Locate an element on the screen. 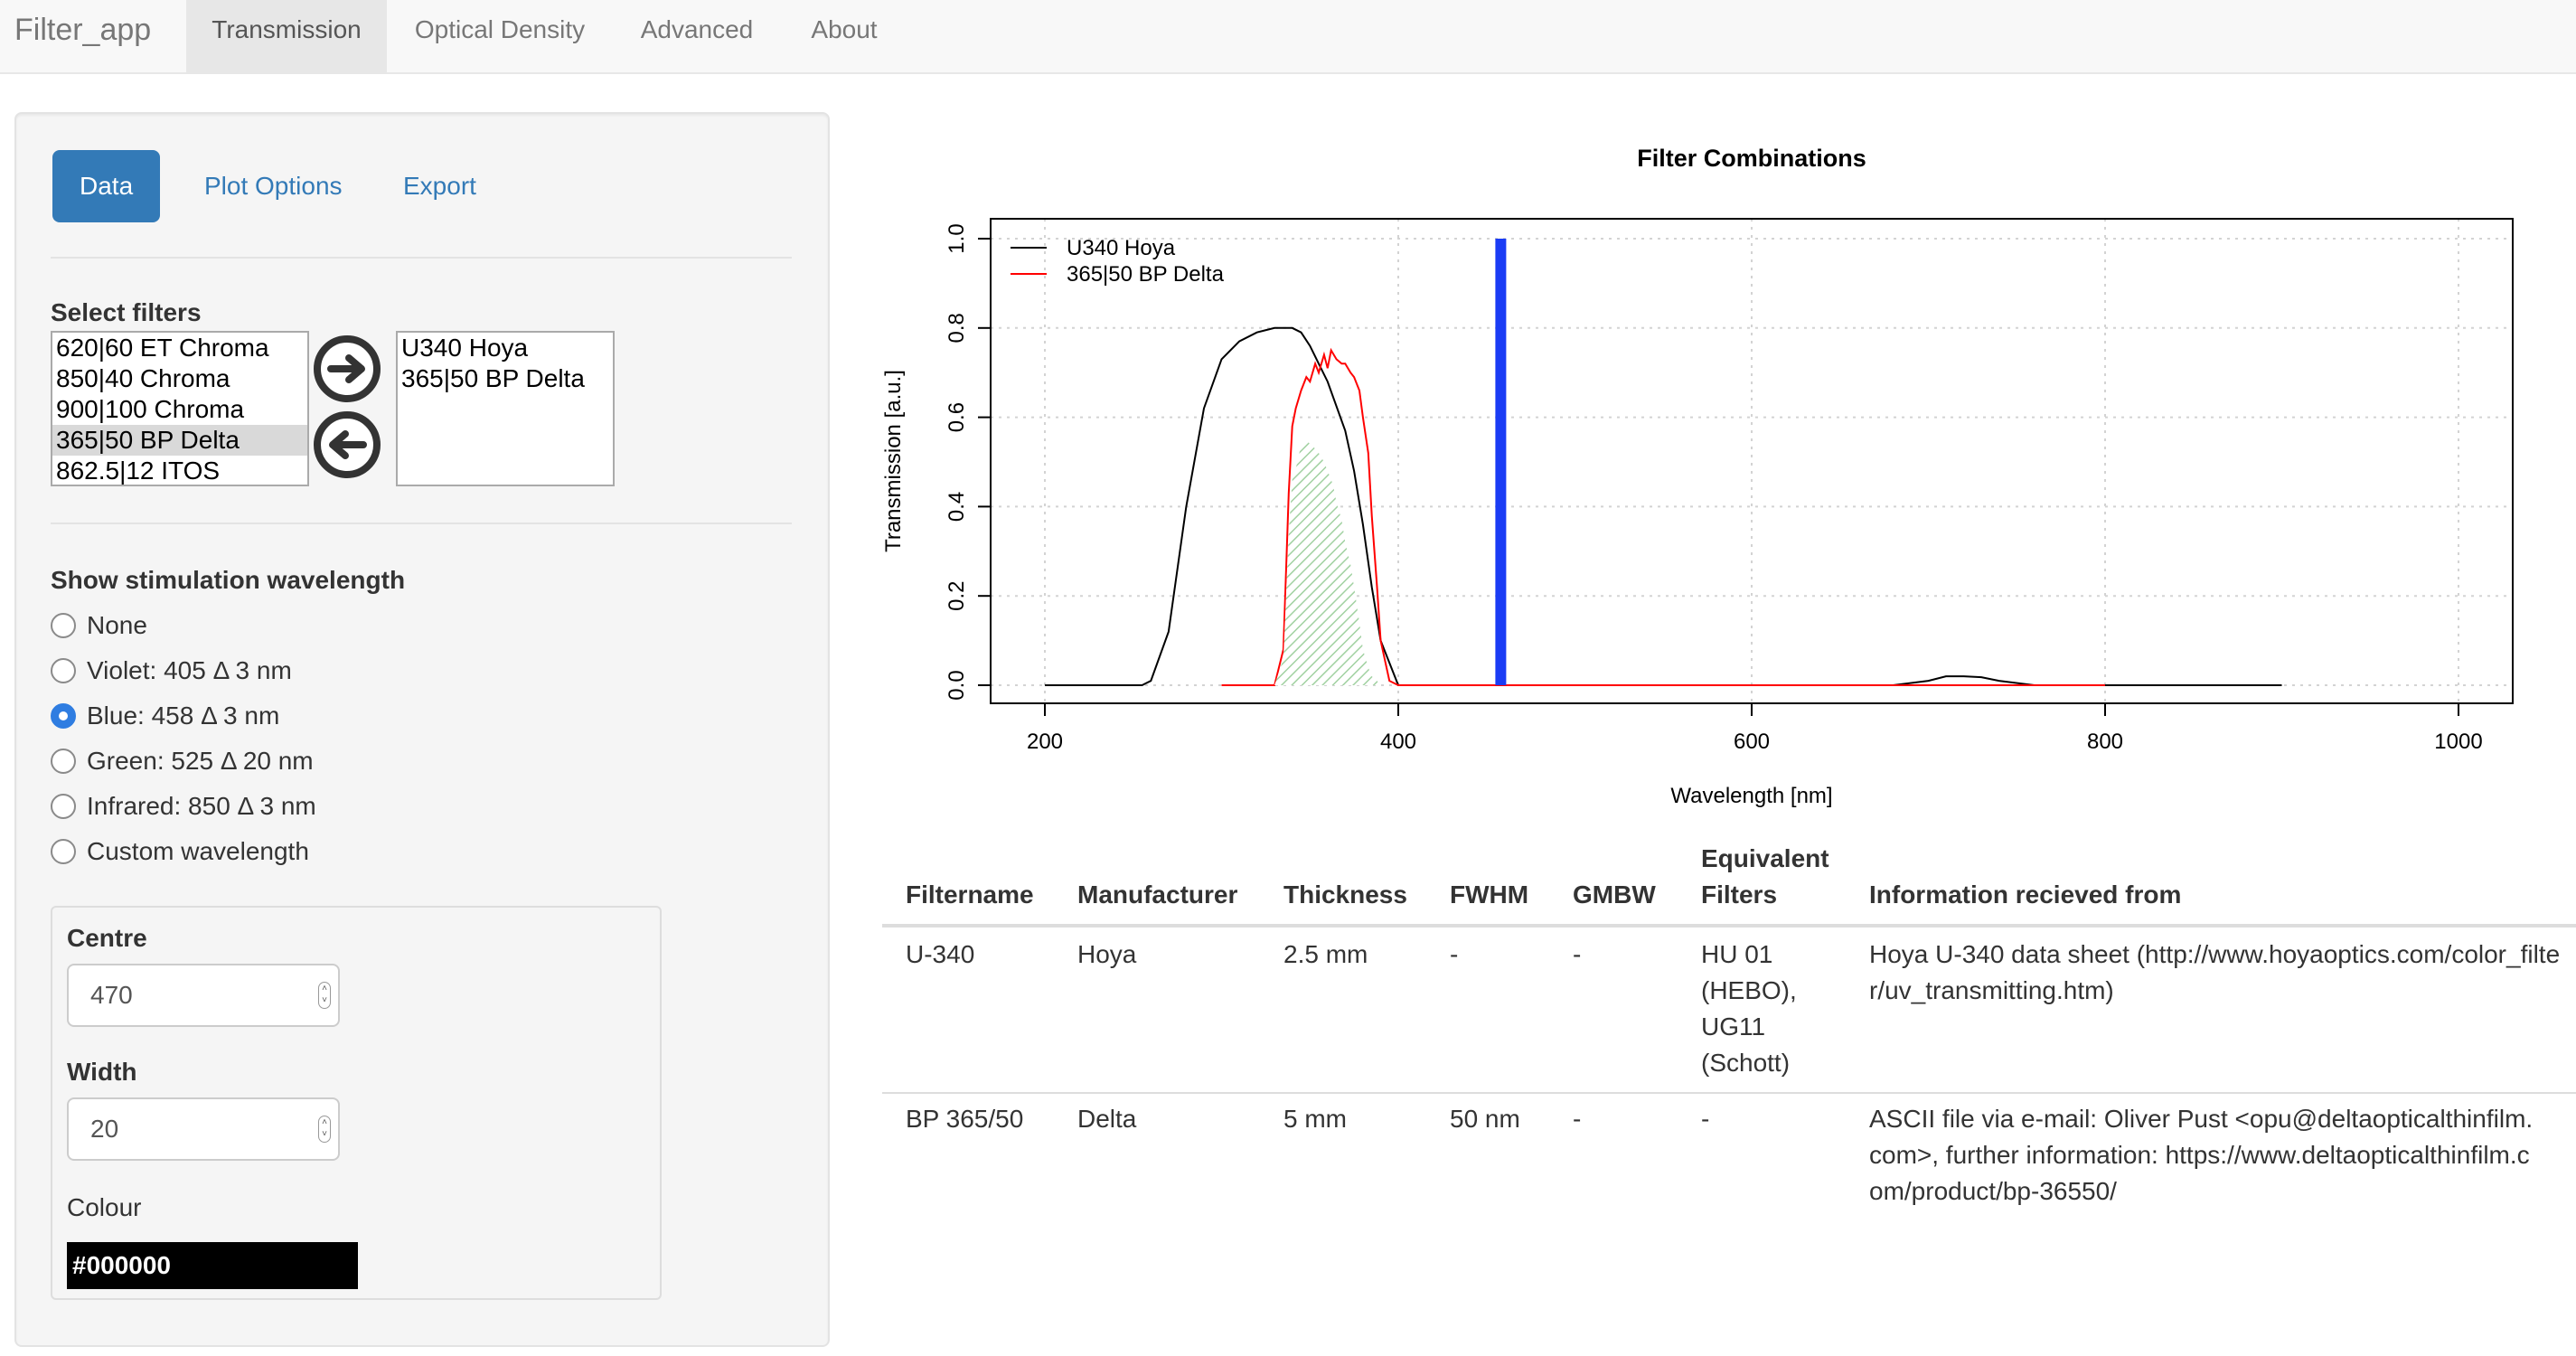 Image resolution: width=2576 pixels, height=1356 pixels. series-line-365-50-bp-delta is located at coordinates (1663, 516).